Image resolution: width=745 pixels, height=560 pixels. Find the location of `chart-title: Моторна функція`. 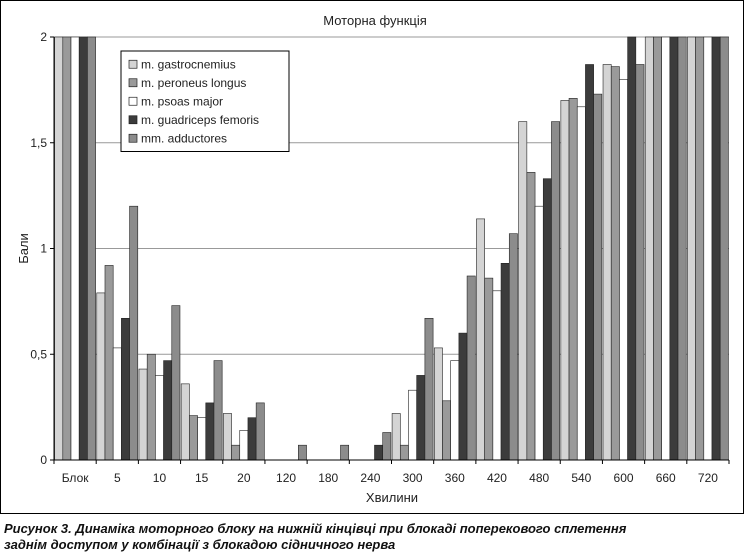

chart-title: Моторна функція is located at coordinates (375, 20).